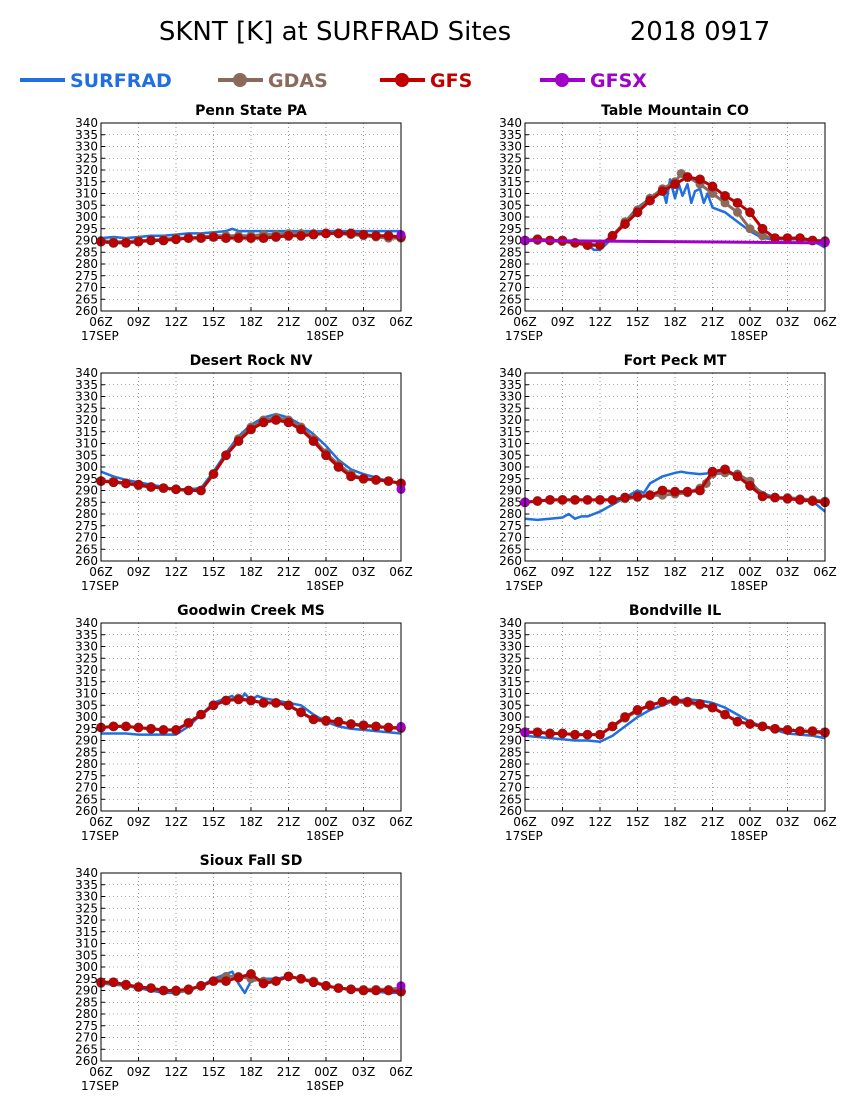  What do you see at coordinates (510, 729) in the screenshot?
I see `y-tick-label: 295` at bounding box center [510, 729].